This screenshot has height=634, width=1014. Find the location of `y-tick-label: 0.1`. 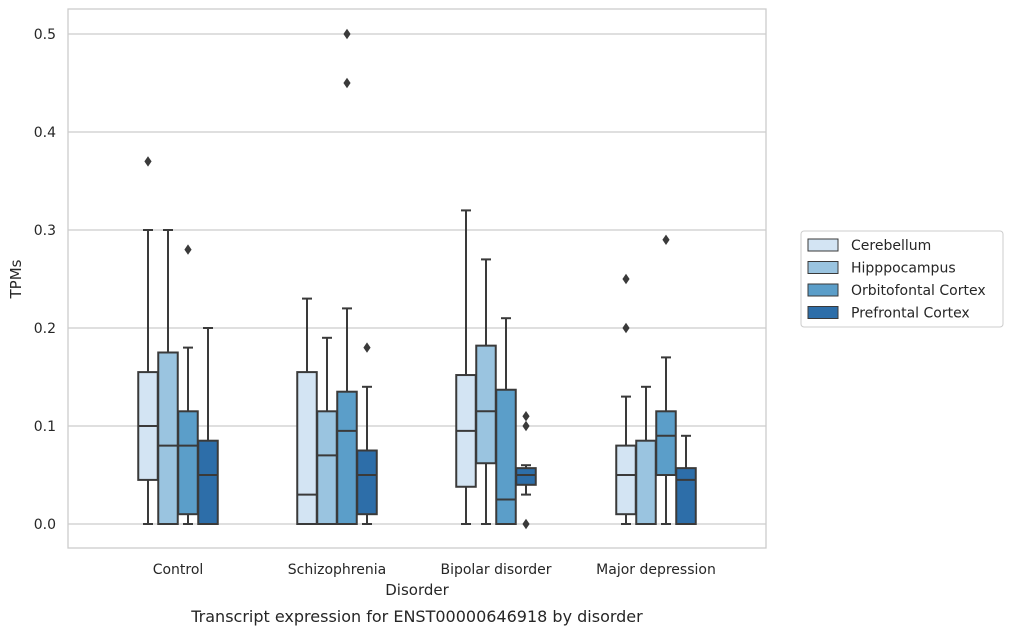

y-tick-label: 0.1 is located at coordinates (45, 427).